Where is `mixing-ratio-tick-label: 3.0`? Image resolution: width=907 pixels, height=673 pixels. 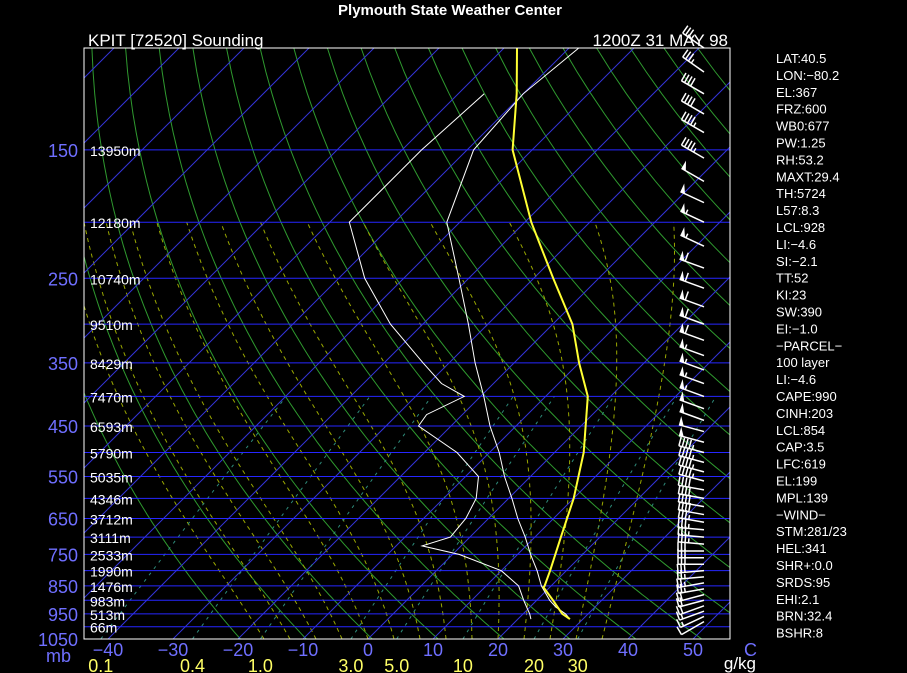
mixing-ratio-tick-label: 3.0 is located at coordinates (350, 664).